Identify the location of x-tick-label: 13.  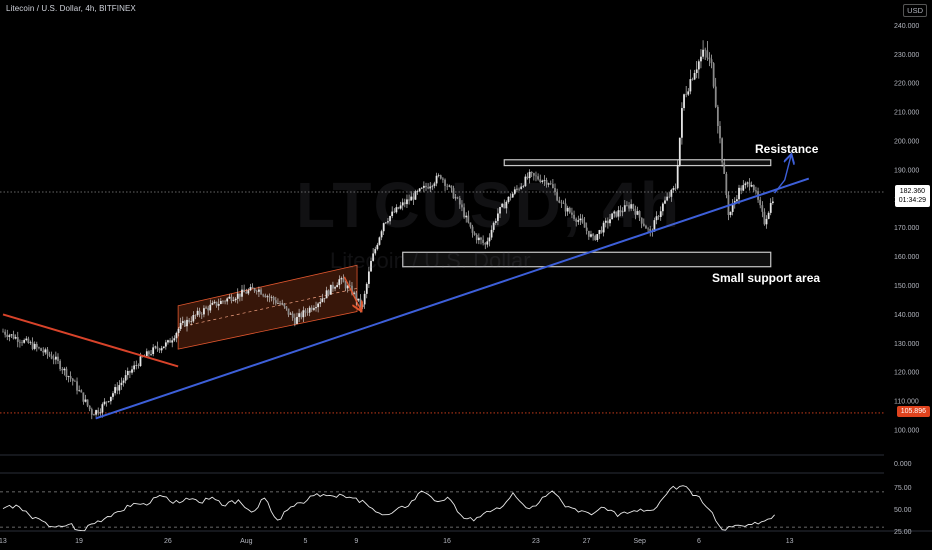
(790, 541).